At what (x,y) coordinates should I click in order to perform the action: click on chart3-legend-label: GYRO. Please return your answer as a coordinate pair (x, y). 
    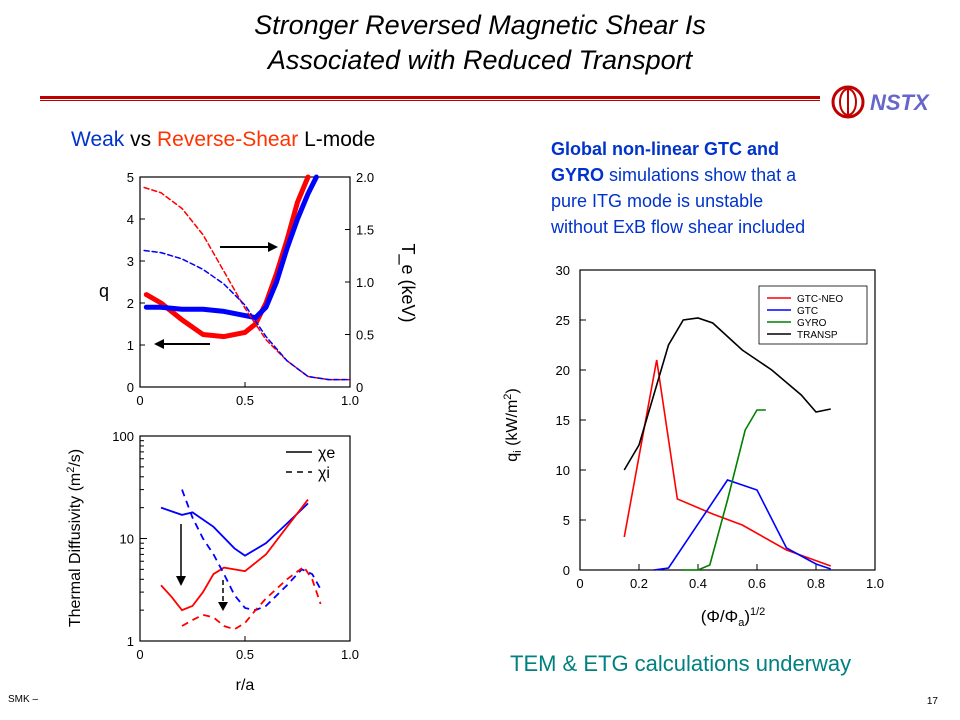
    Looking at the image, I should click on (812, 323).